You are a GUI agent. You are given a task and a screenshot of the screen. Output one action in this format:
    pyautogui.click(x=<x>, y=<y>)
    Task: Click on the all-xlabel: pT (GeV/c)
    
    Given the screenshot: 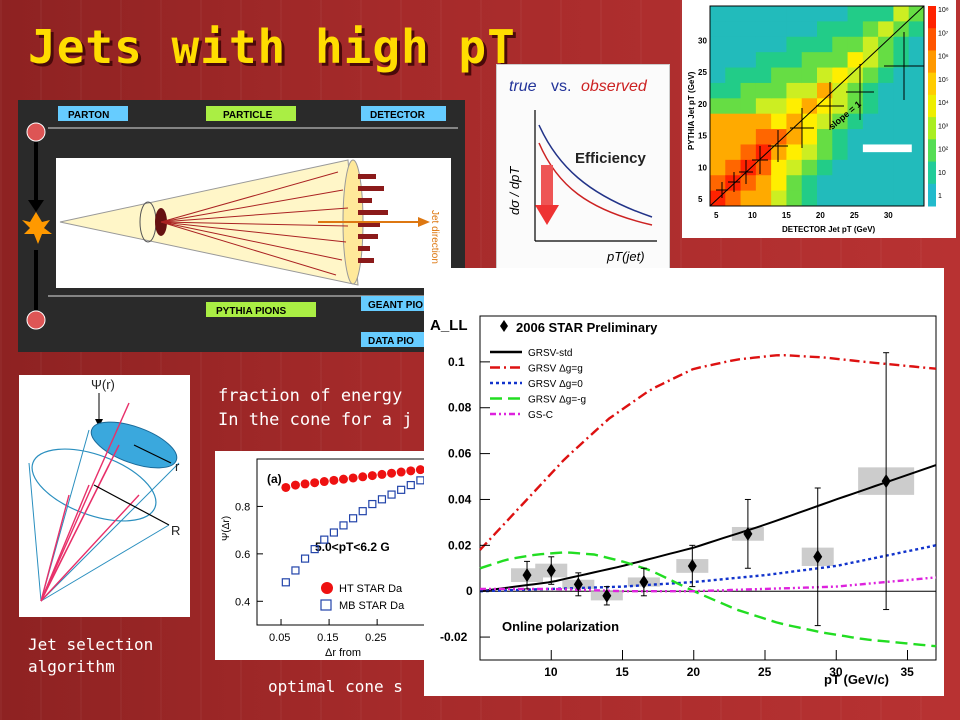 What is the action you would take?
    pyautogui.click(x=856, y=679)
    